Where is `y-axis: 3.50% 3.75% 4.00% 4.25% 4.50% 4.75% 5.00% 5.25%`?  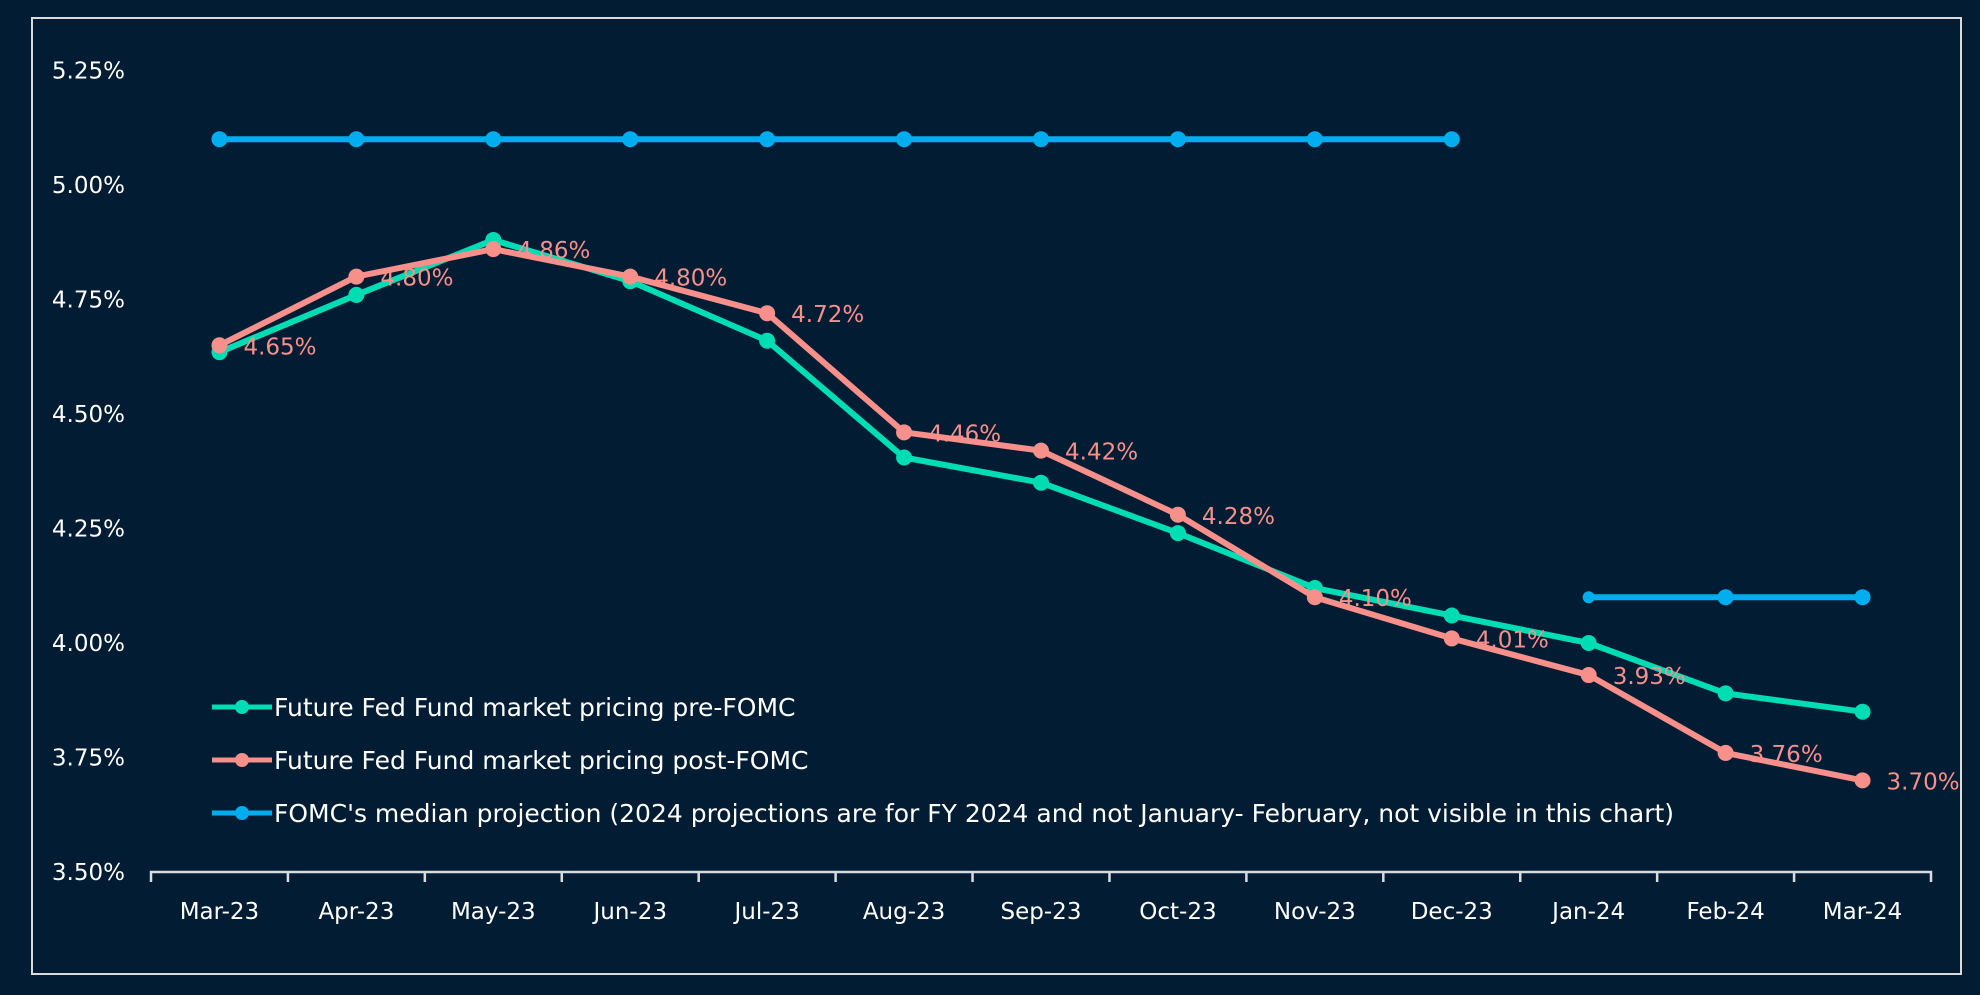
y-axis: 3.50% 3.75% 4.00% 4.25% 4.50% 4.75% 5.00% 5.25% is located at coordinates (88, 473).